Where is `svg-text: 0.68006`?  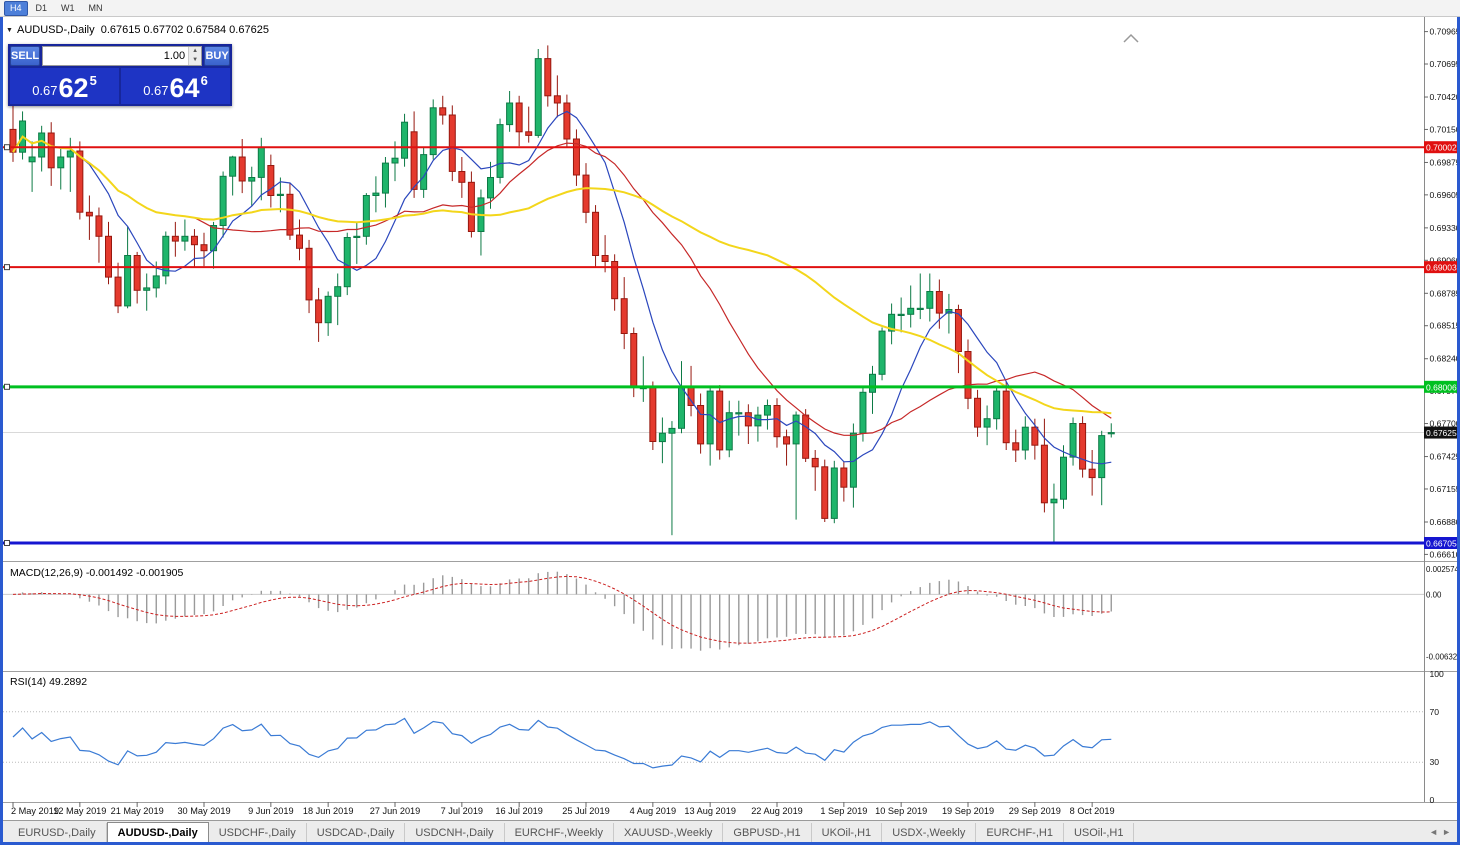 svg-text: 0.68006 is located at coordinates (1441, 387).